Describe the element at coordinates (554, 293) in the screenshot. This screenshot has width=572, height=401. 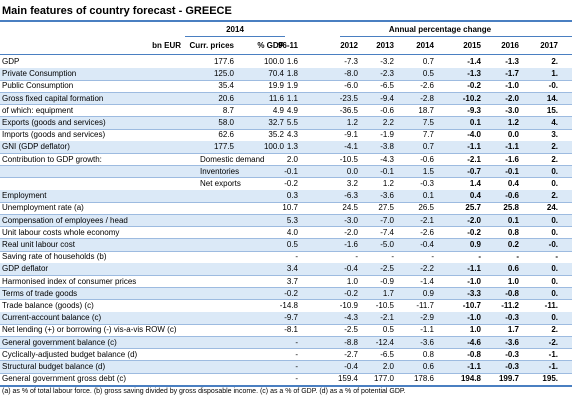
I see `cell: 0.` at that location.